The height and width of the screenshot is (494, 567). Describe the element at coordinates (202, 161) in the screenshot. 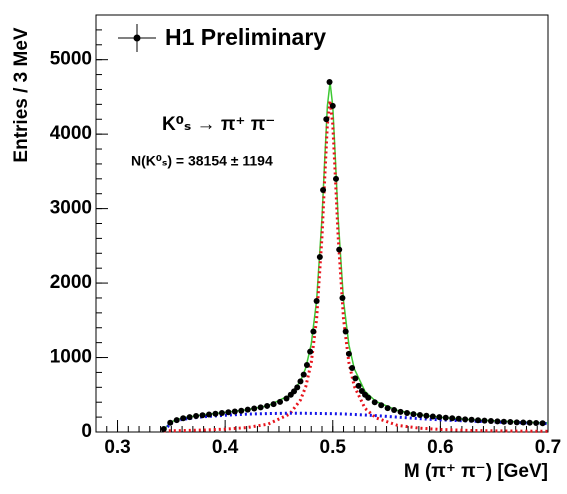

I see `annotation: N(K⁰ₛ) = 38154 ± 1194` at that location.